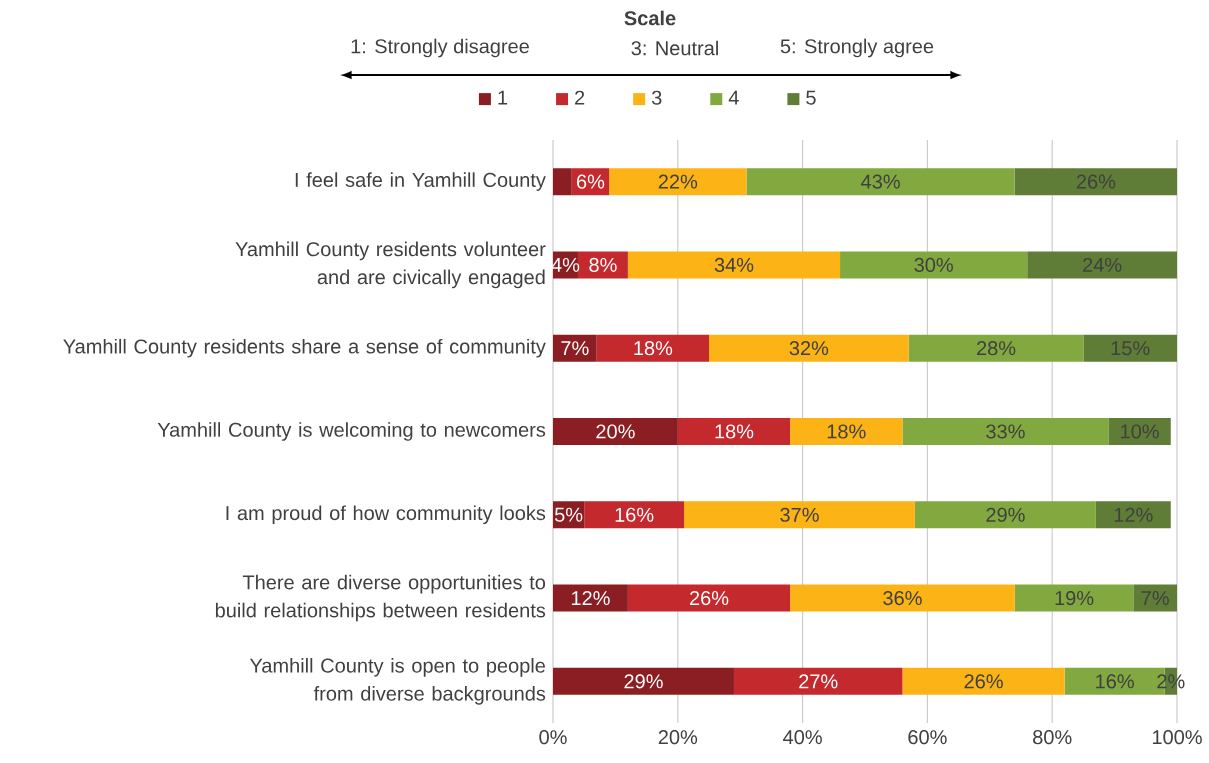 This screenshot has width=1209, height=763. What do you see at coordinates (603, 264) in the screenshot?
I see `data-label: 8%` at bounding box center [603, 264].